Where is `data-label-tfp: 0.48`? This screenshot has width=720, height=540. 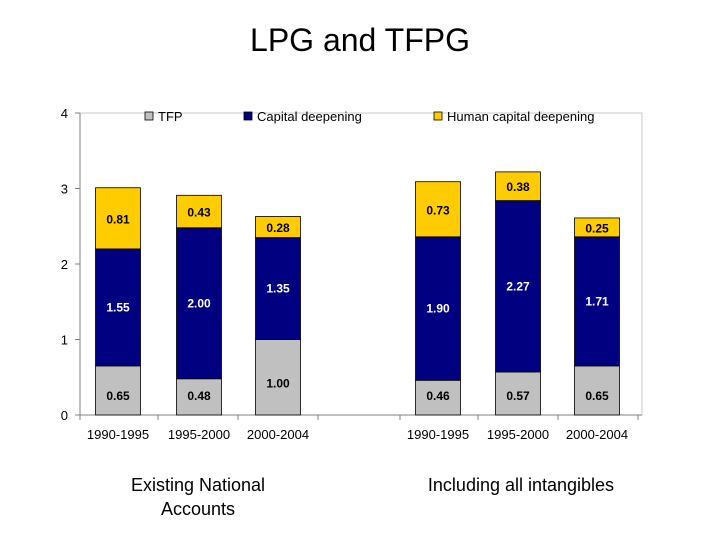
data-label-tfp: 0.48 is located at coordinates (199, 396).